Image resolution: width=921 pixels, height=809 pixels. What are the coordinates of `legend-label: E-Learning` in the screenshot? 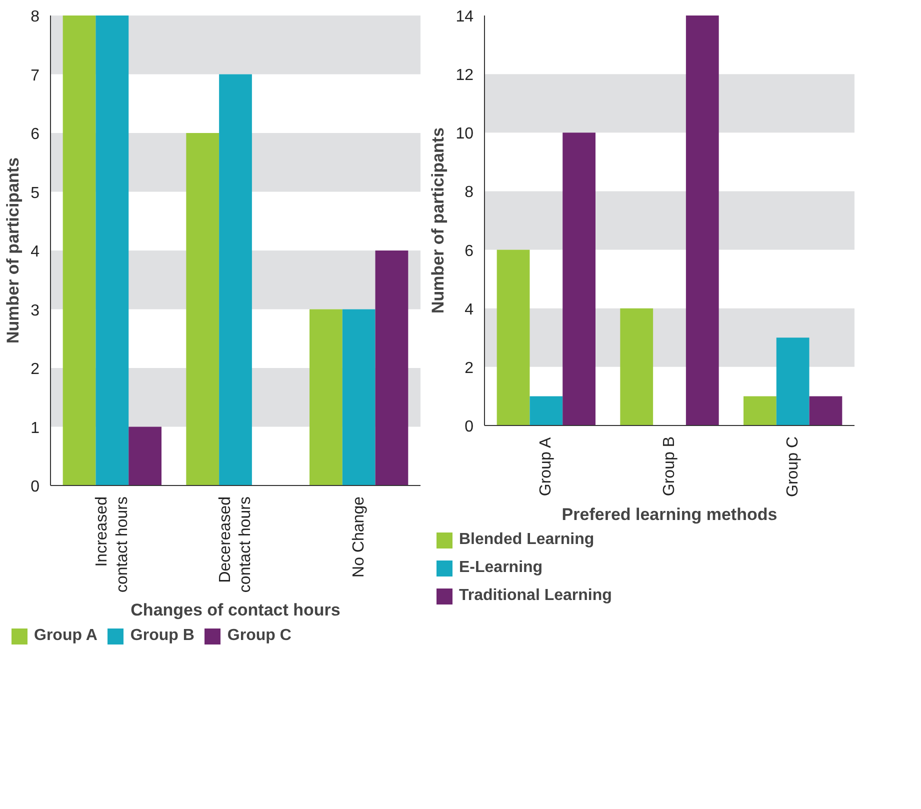 It's located at (501, 568).